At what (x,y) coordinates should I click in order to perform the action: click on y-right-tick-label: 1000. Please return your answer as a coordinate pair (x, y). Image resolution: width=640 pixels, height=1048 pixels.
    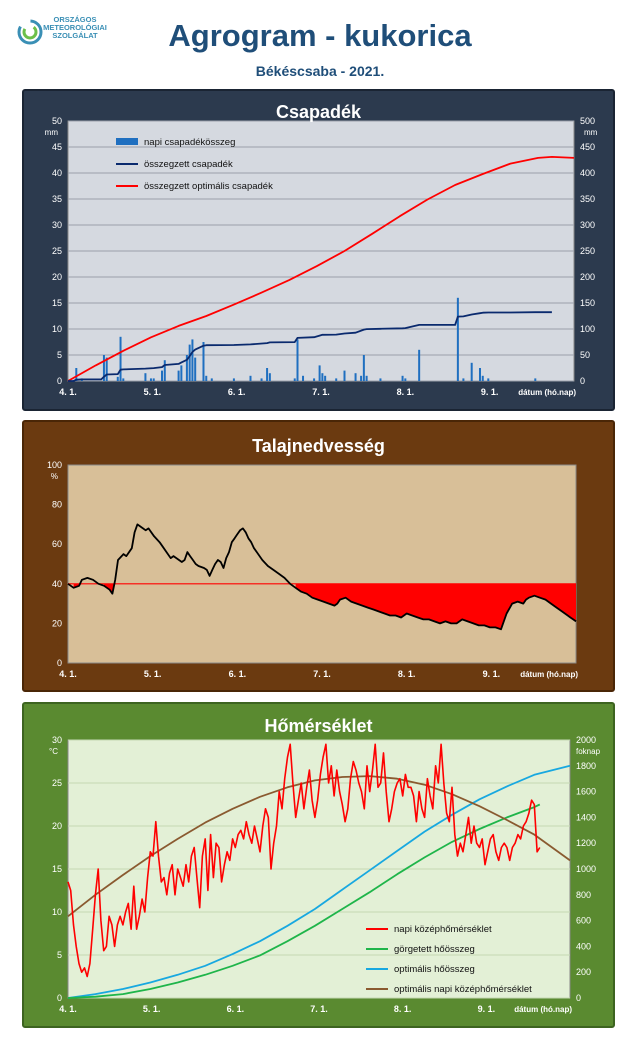
    Looking at the image, I should click on (586, 869).